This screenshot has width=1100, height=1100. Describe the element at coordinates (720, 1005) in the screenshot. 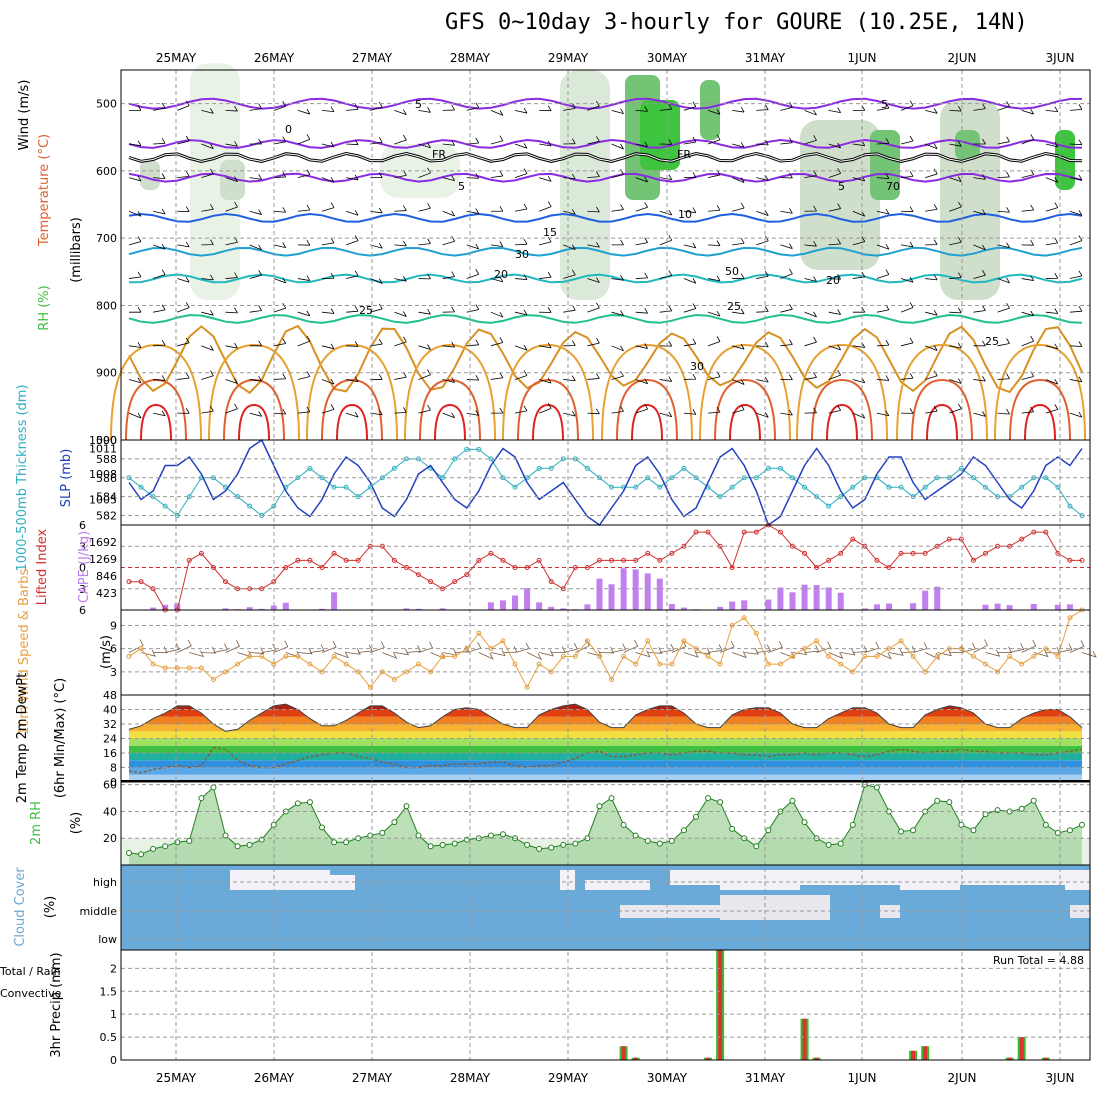

I see `precip-convective-bar` at that location.